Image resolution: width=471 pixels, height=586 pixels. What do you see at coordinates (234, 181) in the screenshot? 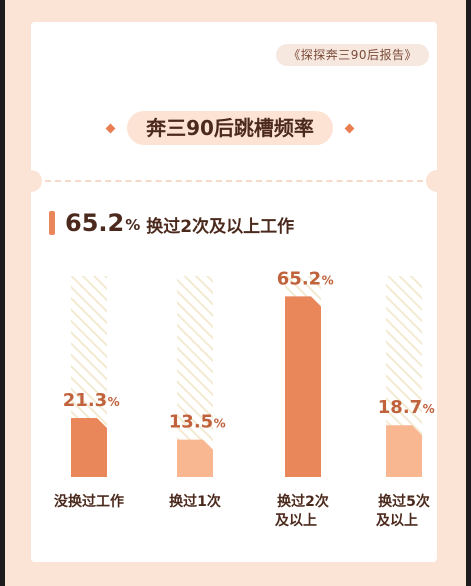
I see `divider` at bounding box center [234, 181].